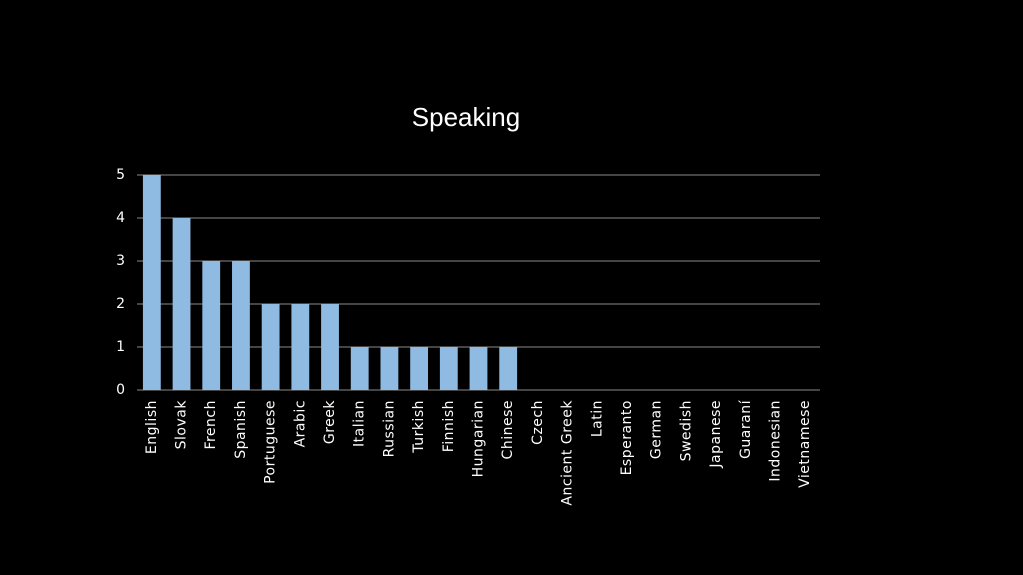 The image size is (1023, 575). Describe the element at coordinates (805, 444) in the screenshot. I see `x-tick-label: Vietnamese` at that location.